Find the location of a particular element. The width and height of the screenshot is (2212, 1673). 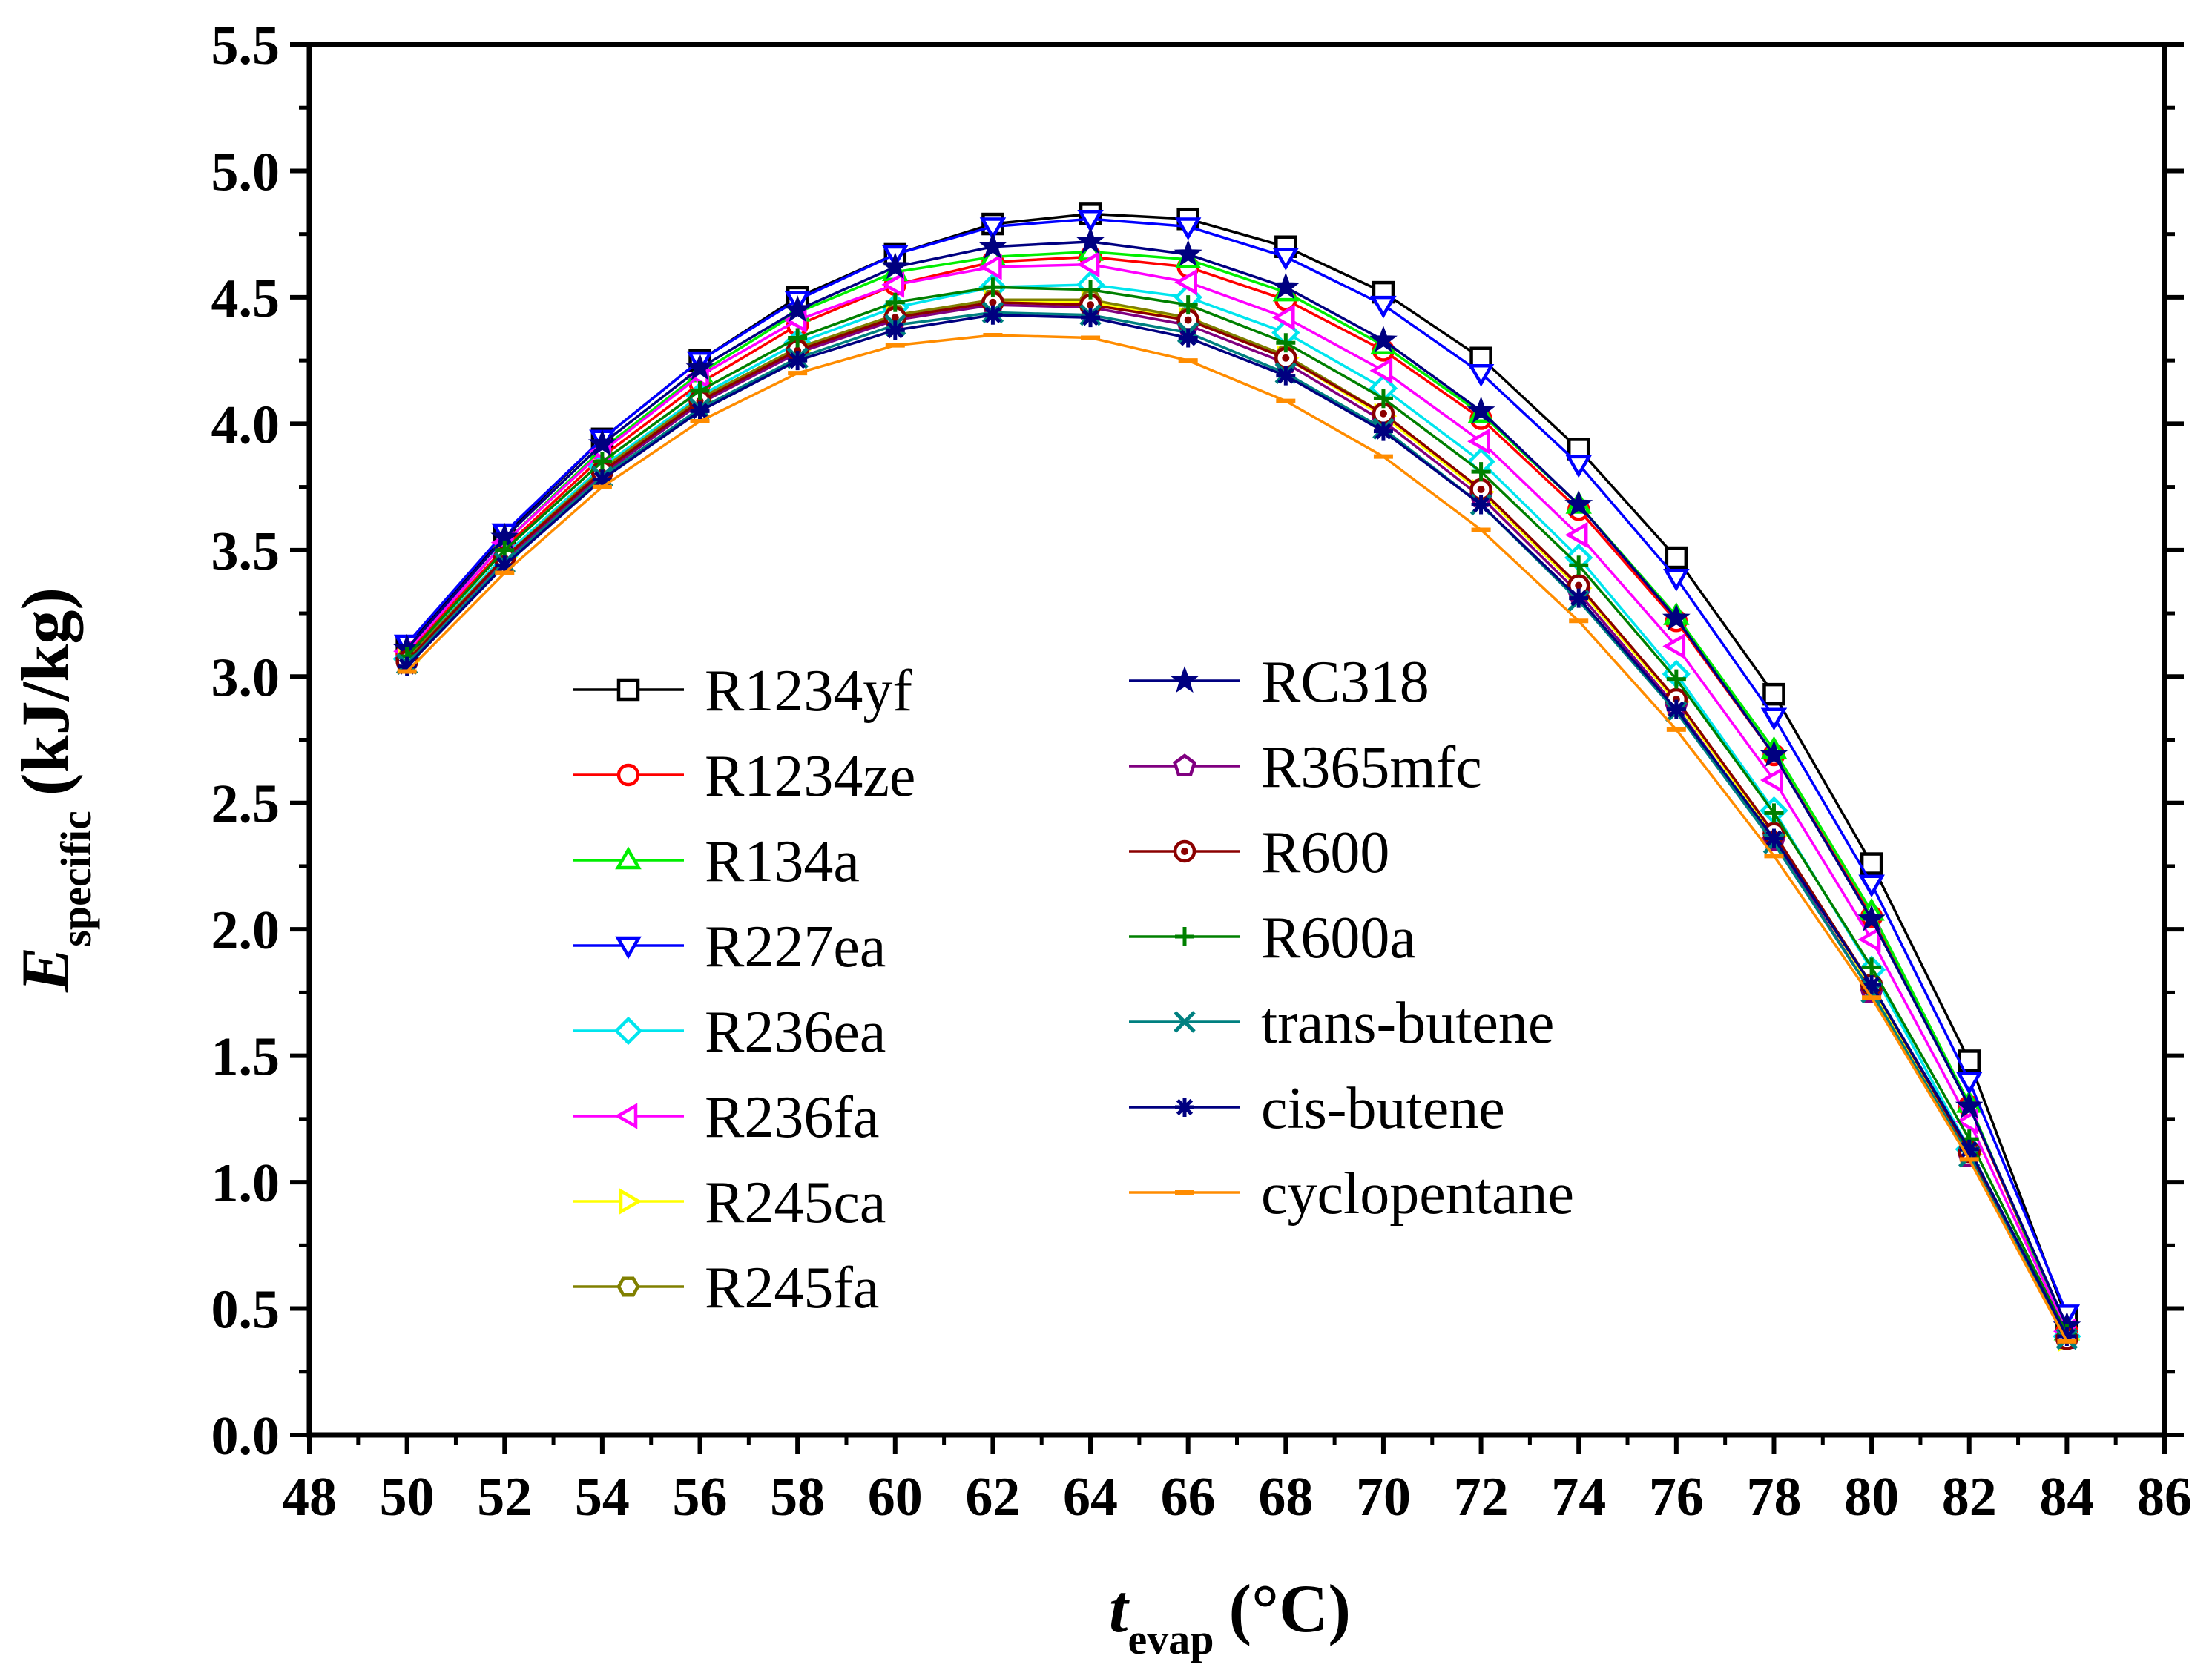

legend-label: R1234ze is located at coordinates (810, 777).